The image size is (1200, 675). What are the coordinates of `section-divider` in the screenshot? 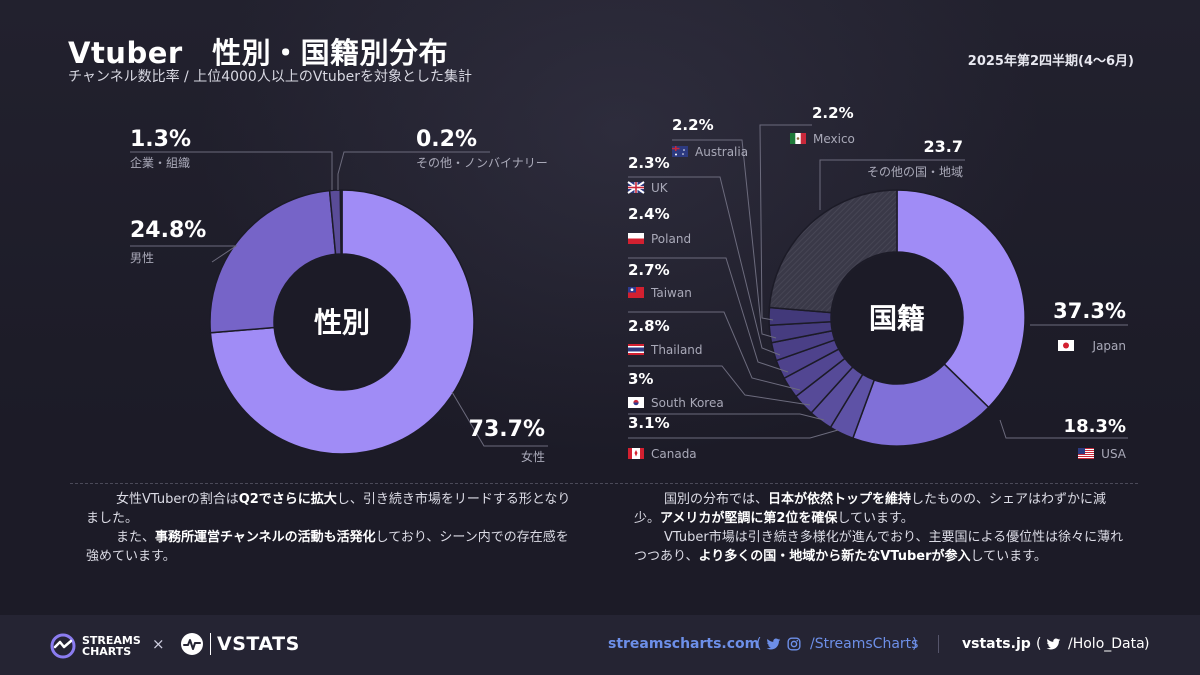 It's located at (604, 483).